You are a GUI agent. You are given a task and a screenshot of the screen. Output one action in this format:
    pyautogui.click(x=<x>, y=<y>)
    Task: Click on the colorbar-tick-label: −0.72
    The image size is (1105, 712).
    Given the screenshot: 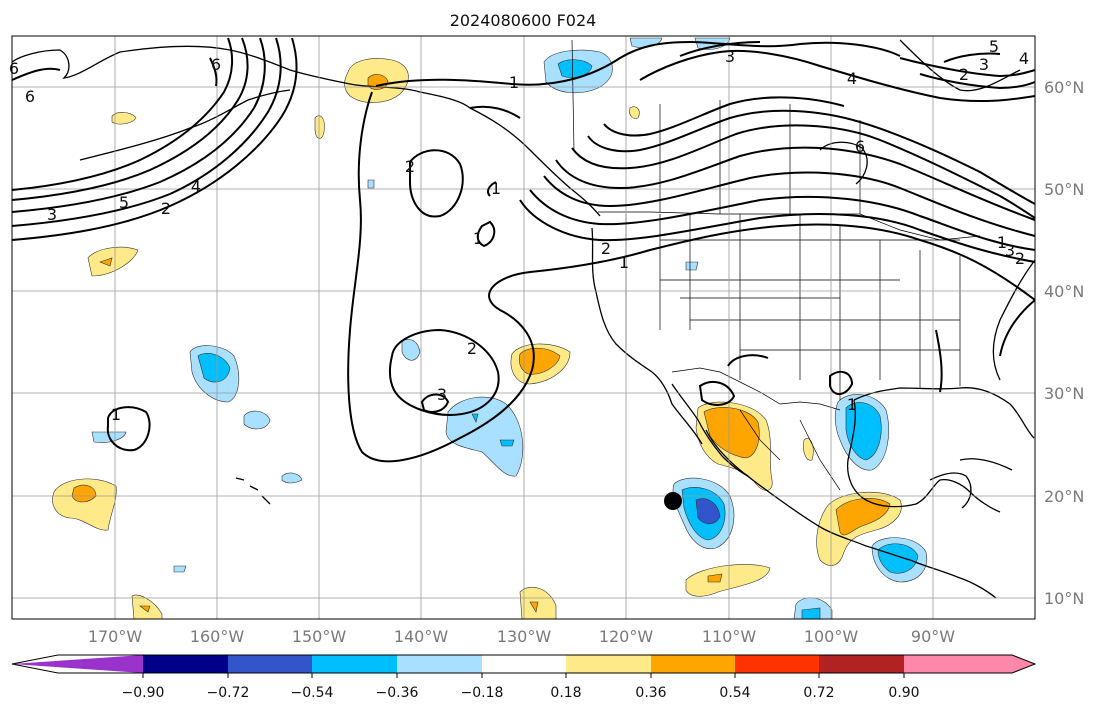 What is the action you would take?
    pyautogui.click(x=228, y=693)
    